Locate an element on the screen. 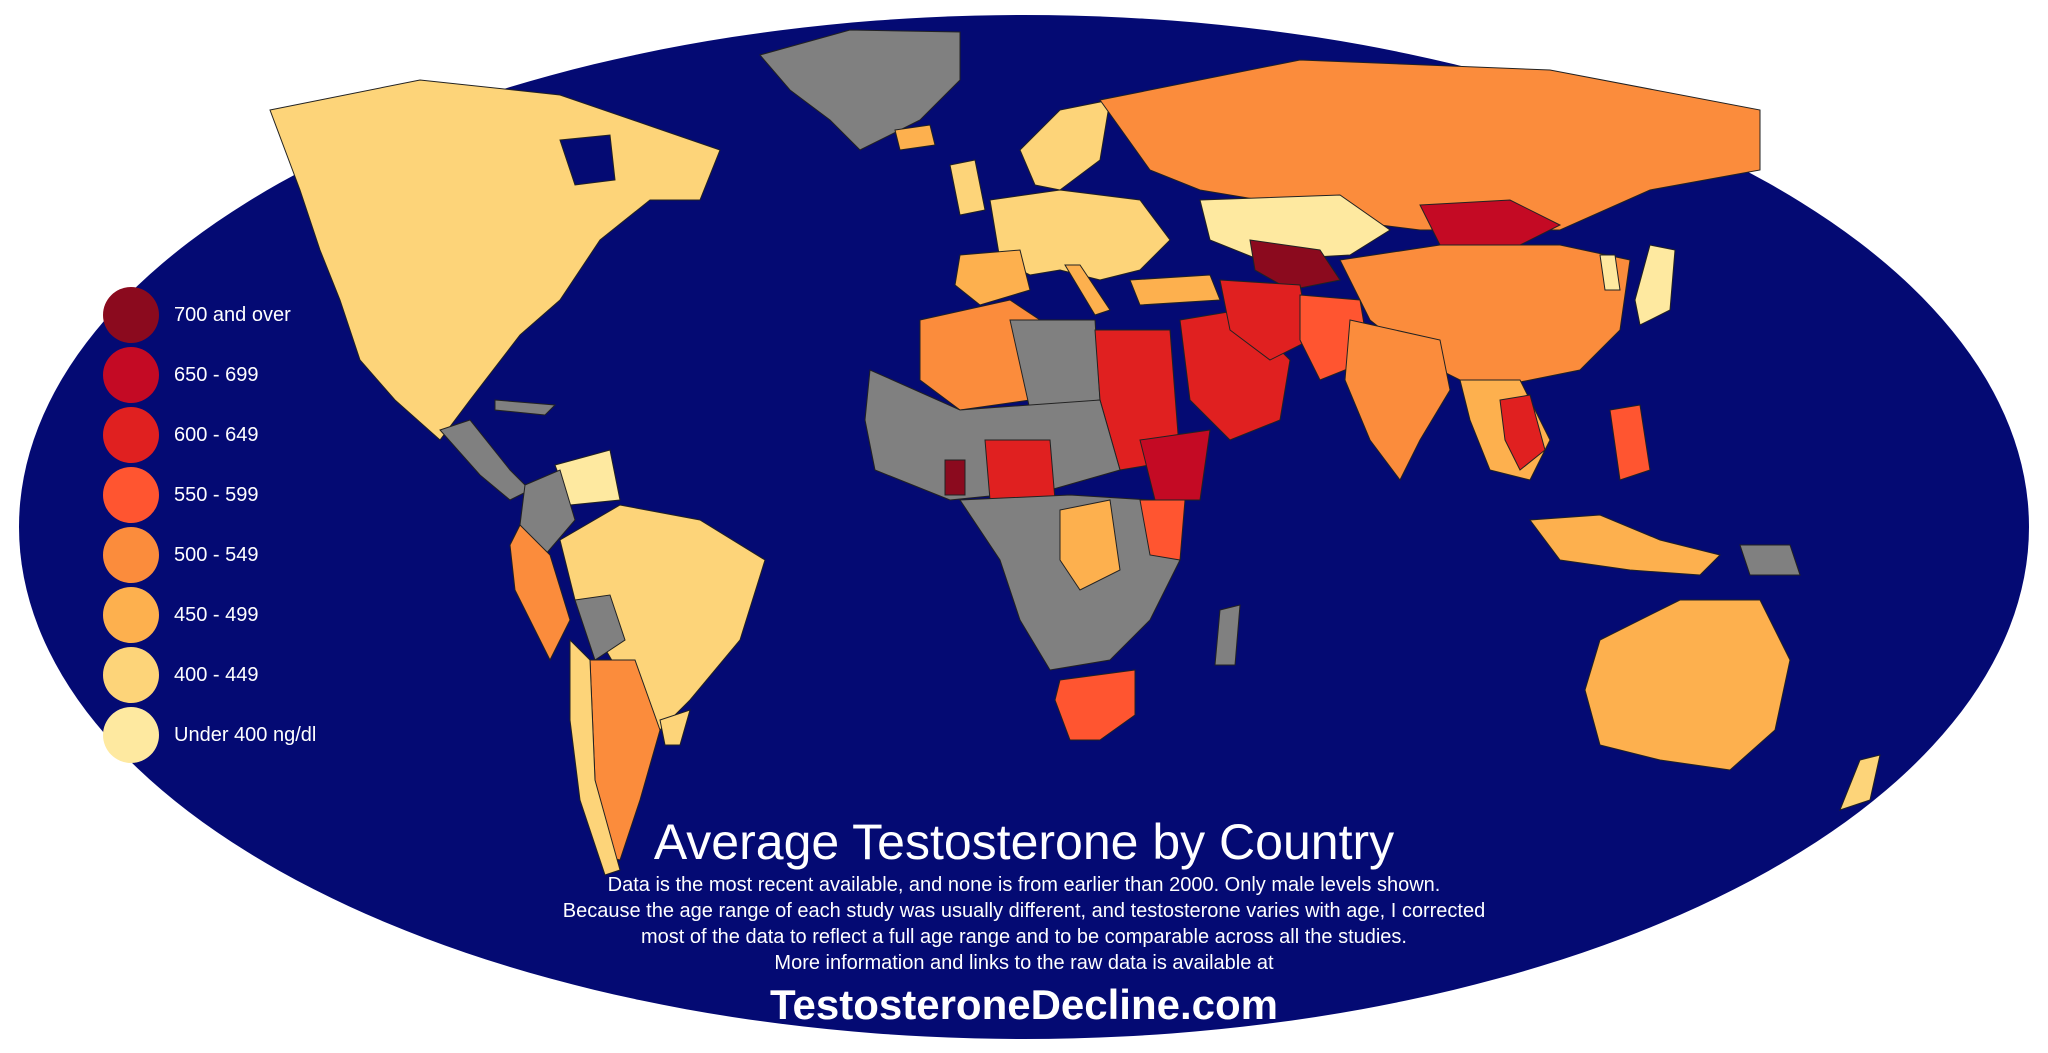 The image size is (2048, 1053). website-link: TestosteroneDecline.com is located at coordinates (1024, 1004).